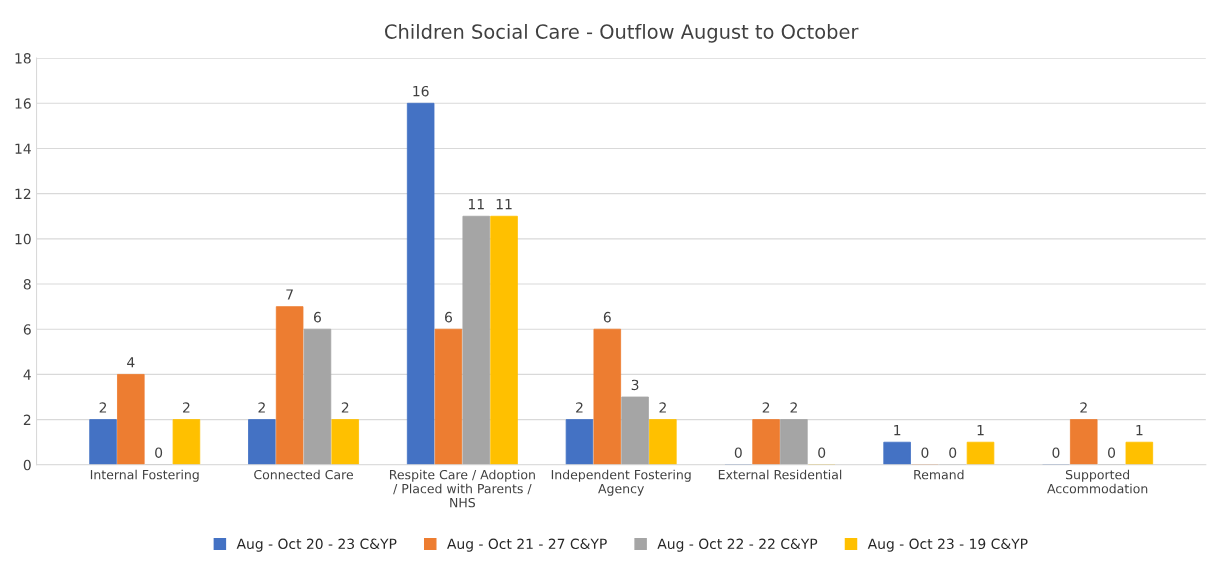 Image resolution: width=1218 pixels, height=581 pixels. I want to click on data-label: 7, so click(289, 294).